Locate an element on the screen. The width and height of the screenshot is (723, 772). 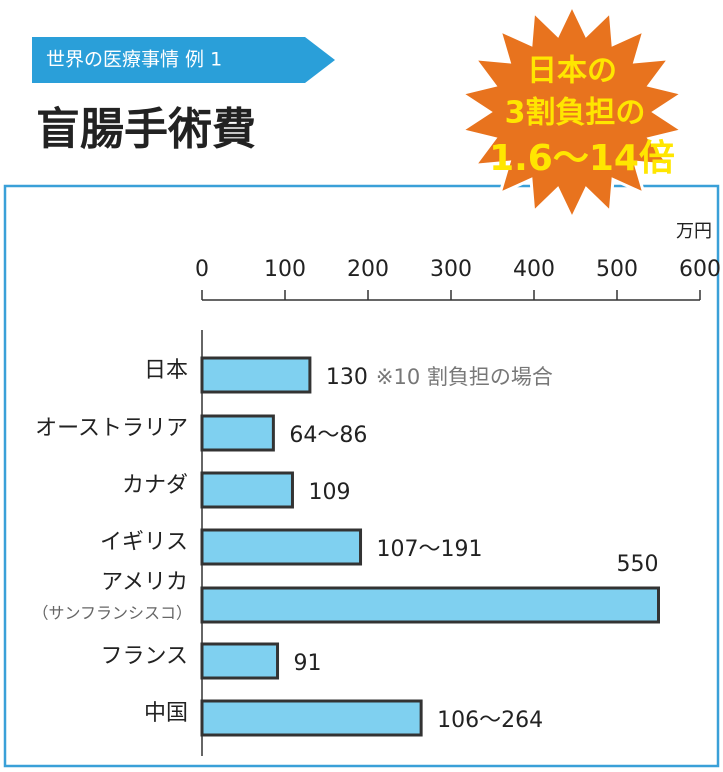
y-tick-label: イギリス is located at coordinates (144, 542).